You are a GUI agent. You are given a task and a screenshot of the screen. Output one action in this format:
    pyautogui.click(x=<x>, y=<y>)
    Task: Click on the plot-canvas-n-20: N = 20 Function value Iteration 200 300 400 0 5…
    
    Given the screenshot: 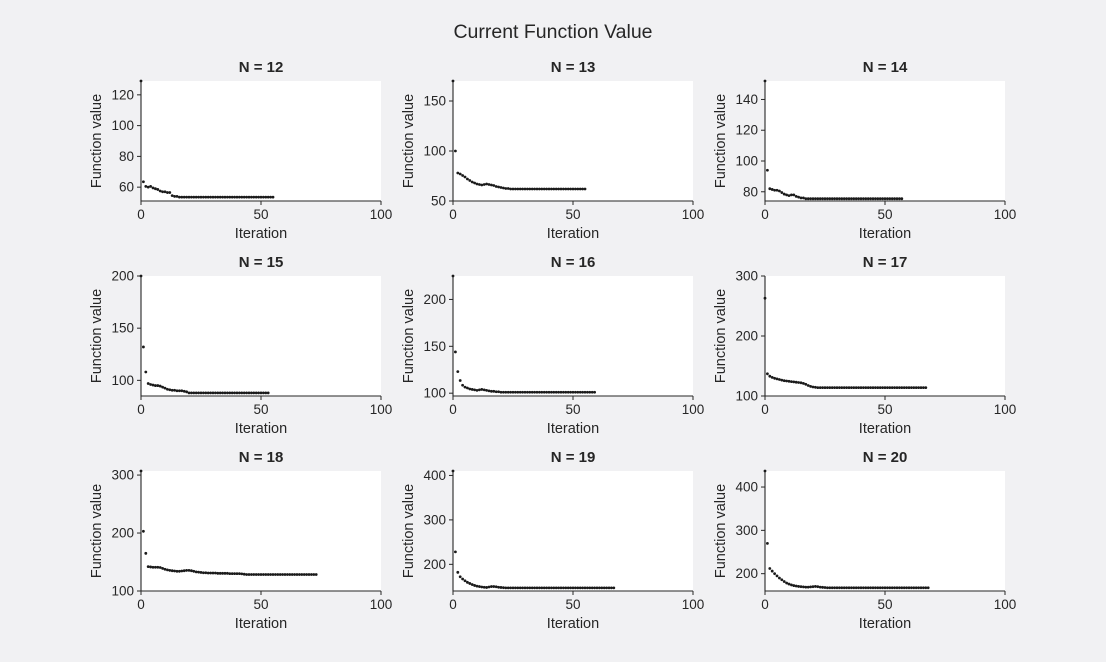 What is the action you would take?
    pyautogui.click(x=864, y=540)
    